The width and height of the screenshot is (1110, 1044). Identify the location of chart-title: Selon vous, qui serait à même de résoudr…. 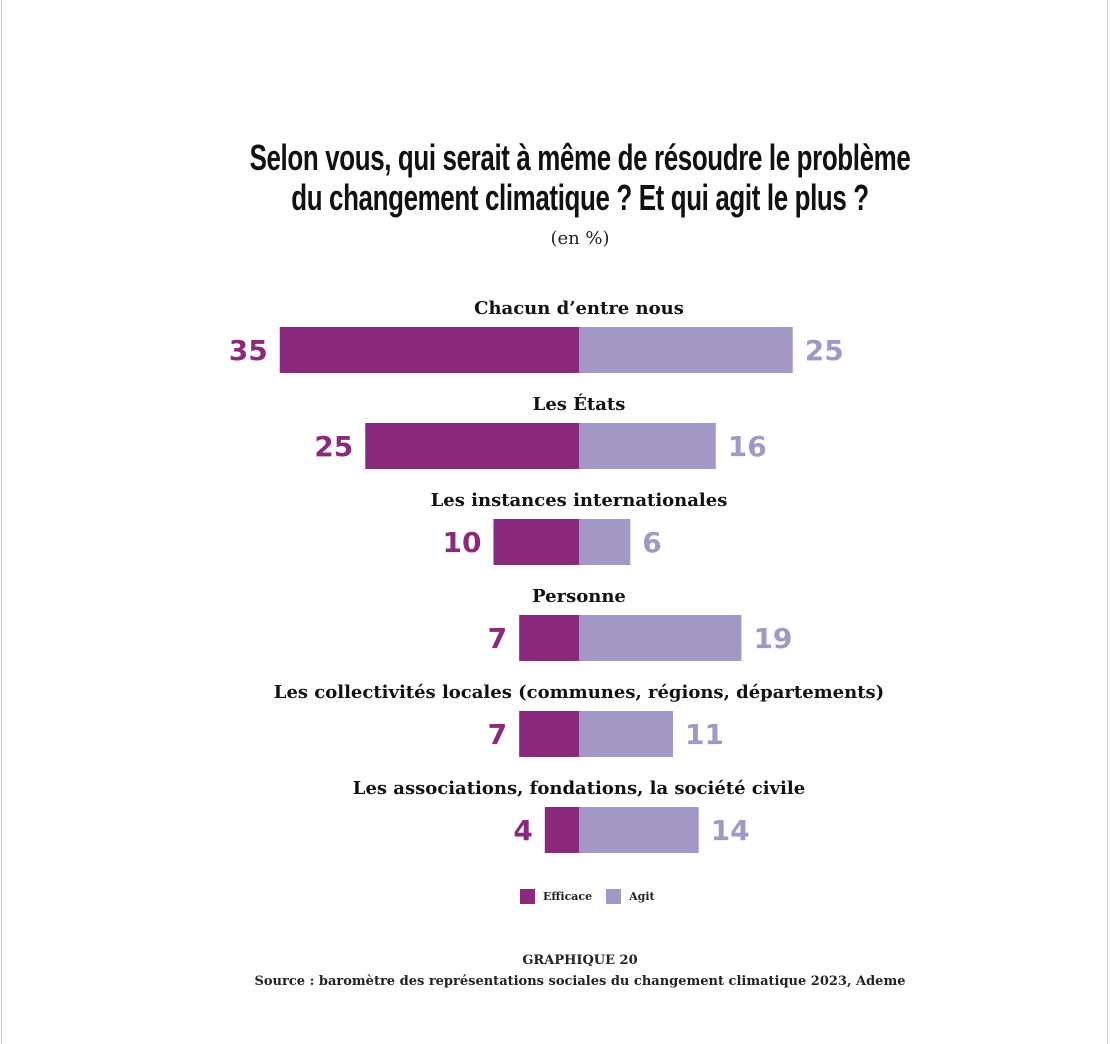
(579, 178).